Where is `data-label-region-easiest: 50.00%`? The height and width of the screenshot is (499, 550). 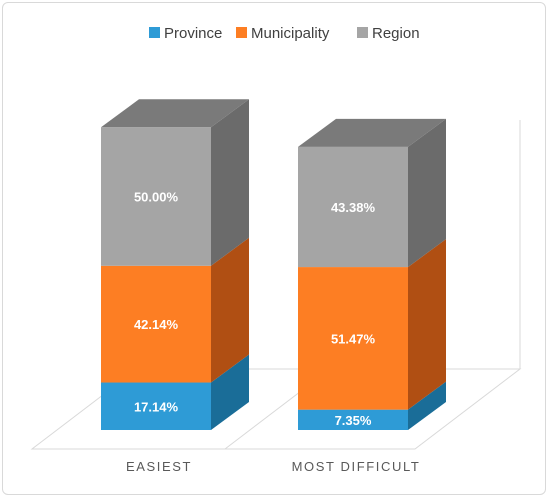 data-label-region-easiest: 50.00% is located at coordinates (156, 197).